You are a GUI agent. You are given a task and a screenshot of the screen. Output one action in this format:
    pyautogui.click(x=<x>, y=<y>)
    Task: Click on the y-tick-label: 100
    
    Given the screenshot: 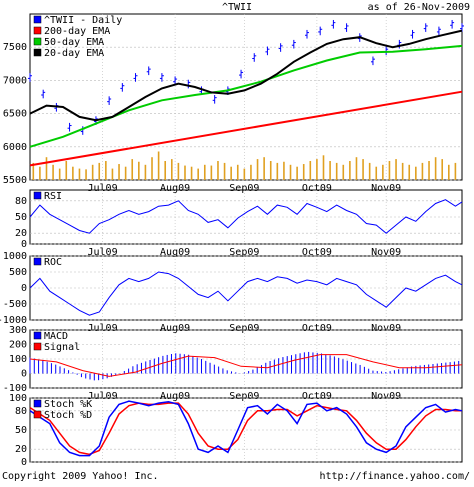 What is the action you would take?
    pyautogui.click(x=18, y=398)
    